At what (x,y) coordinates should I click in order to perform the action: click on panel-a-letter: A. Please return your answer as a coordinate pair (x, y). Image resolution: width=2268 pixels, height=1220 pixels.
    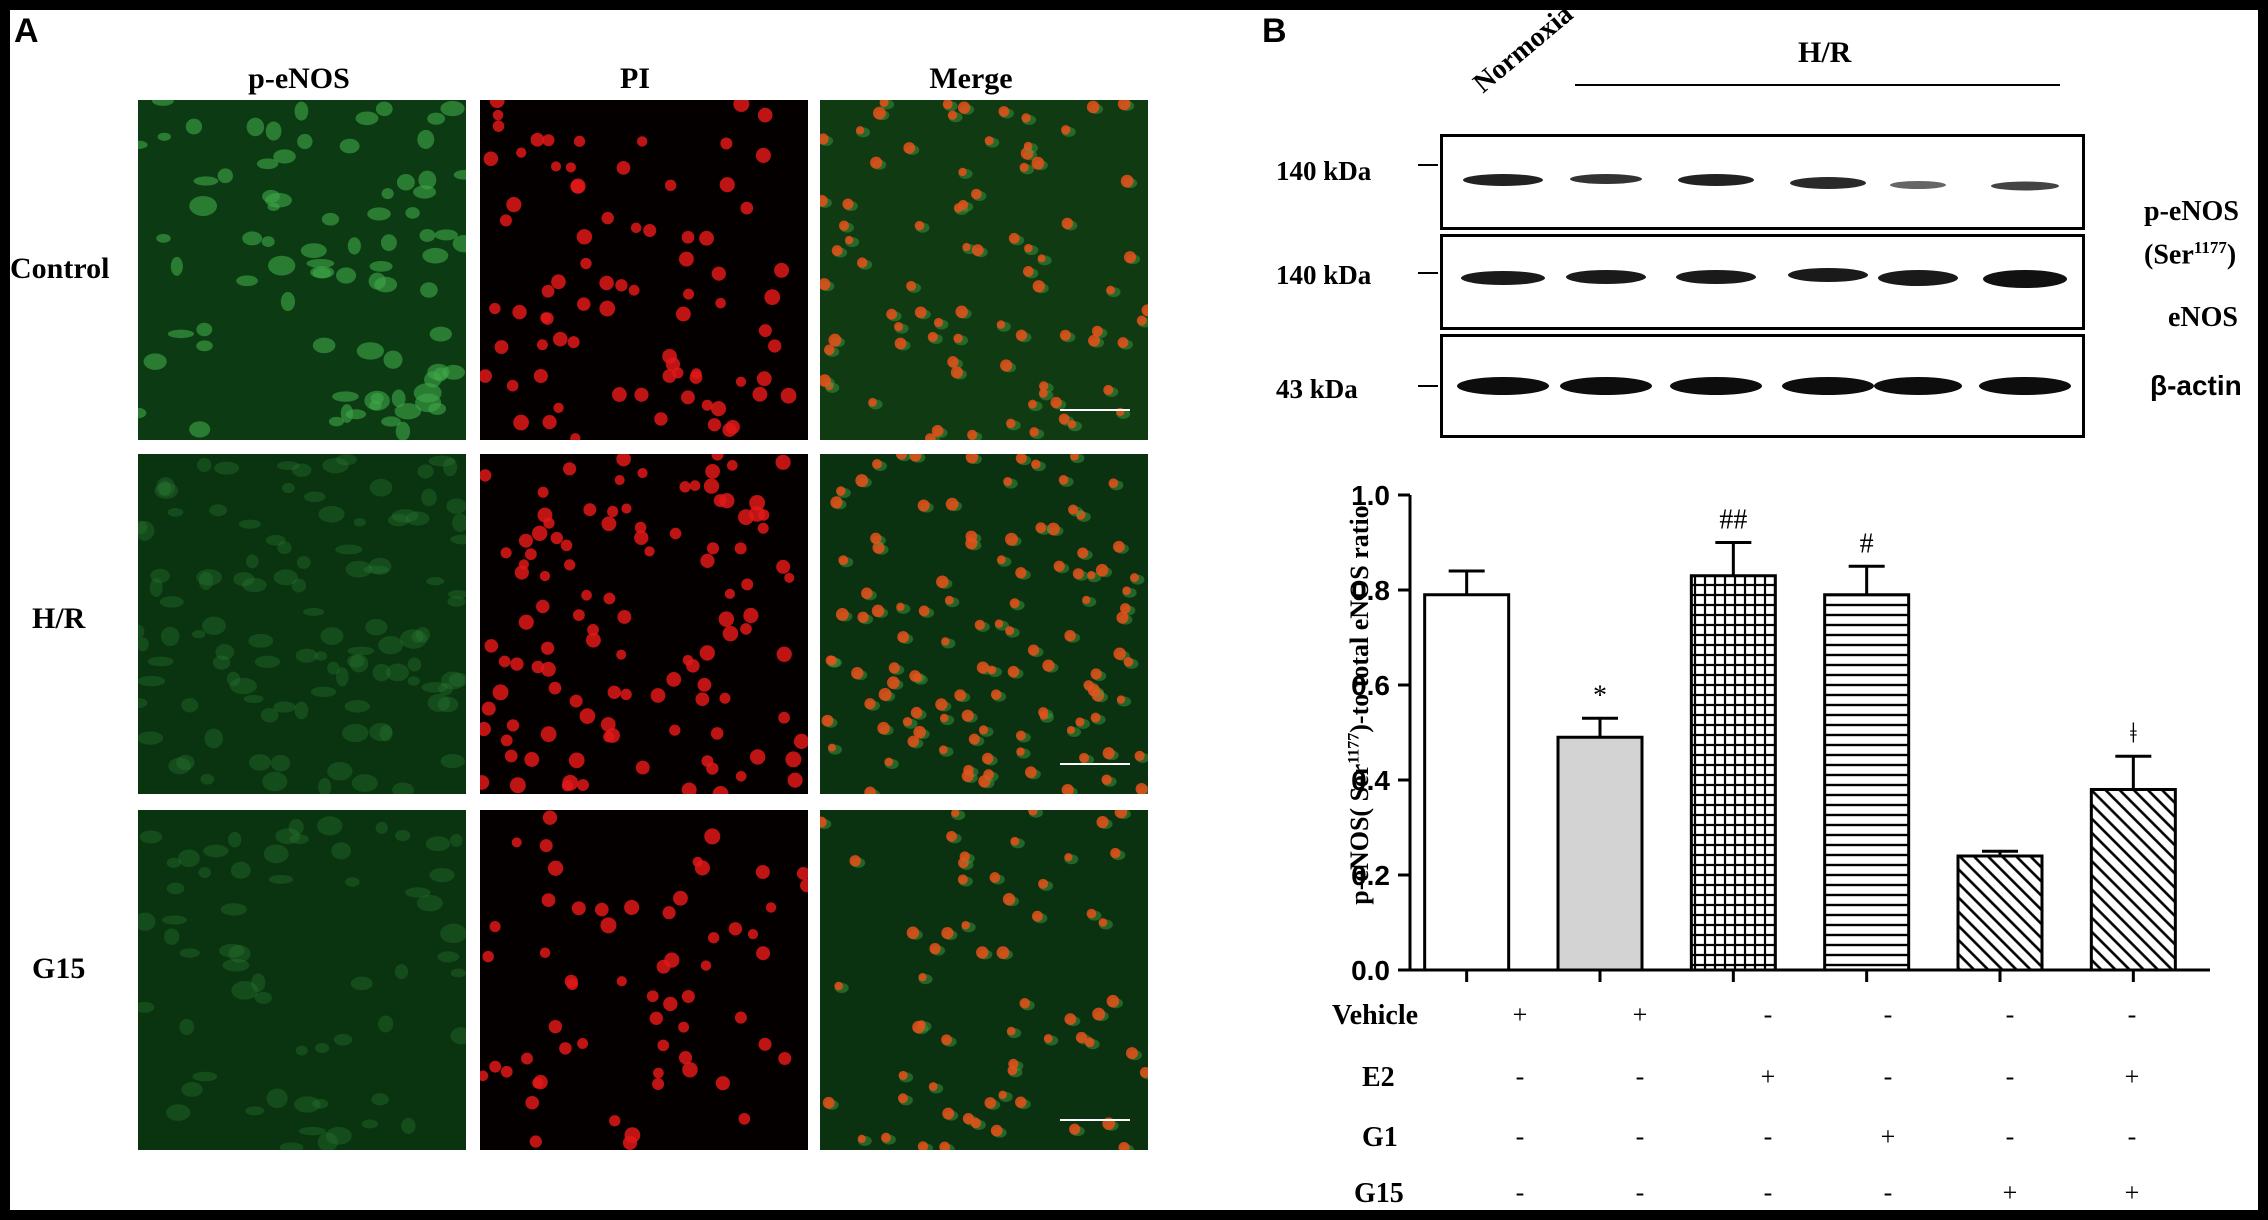
    Looking at the image, I should click on (26, 31).